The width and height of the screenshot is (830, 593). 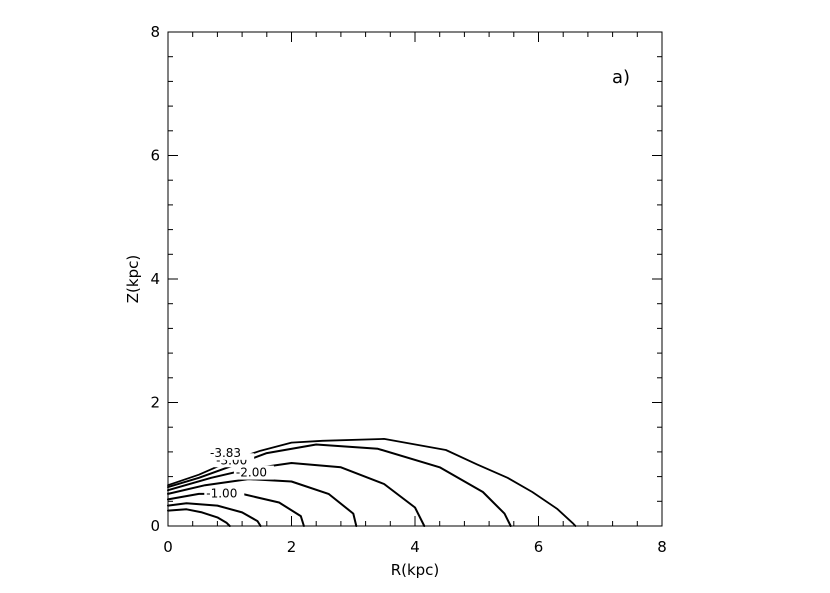 What do you see at coordinates (415, 547) in the screenshot?
I see `x-tick-label: 4` at bounding box center [415, 547].